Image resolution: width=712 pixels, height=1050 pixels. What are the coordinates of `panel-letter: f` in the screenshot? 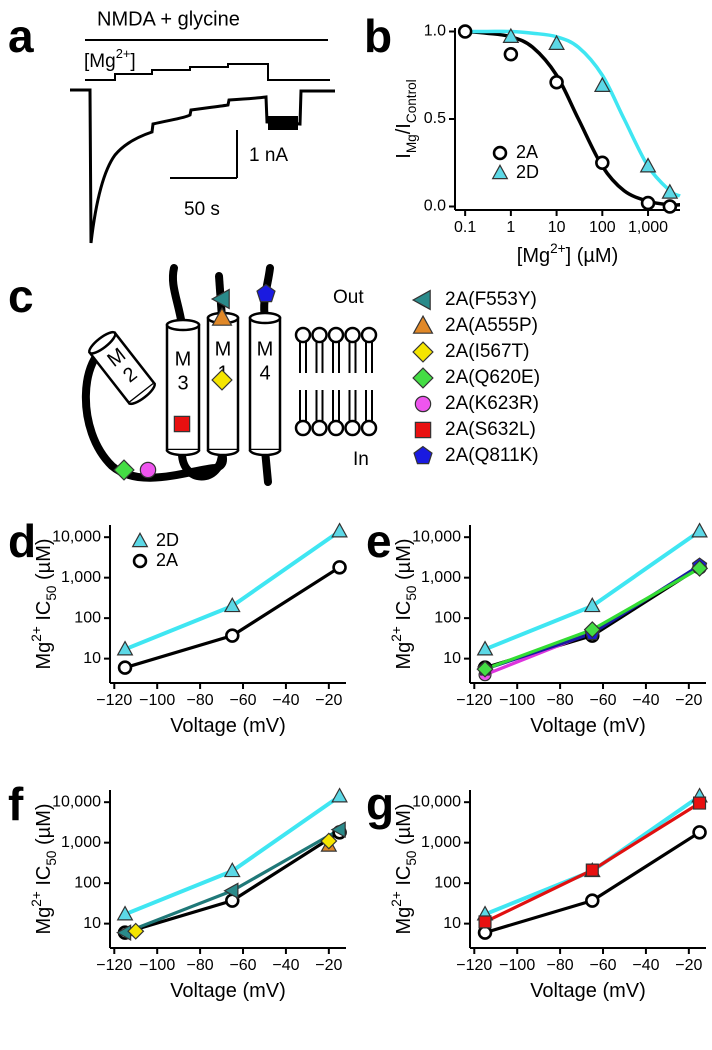 It's located at (16, 804).